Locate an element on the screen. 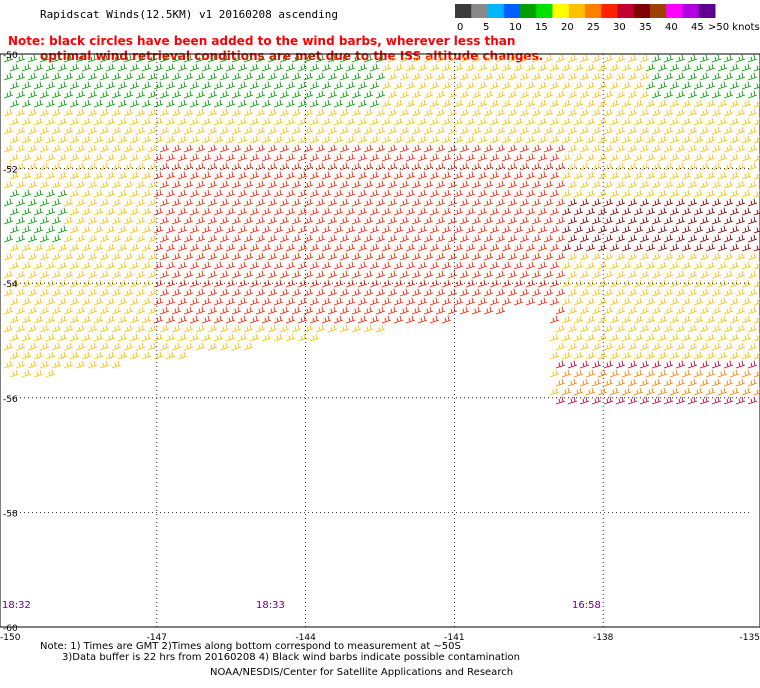 This screenshot has width=760, height=688. colorbar-labels: 0 5 10 15 20 25 30 35 40 45 >50 knots is located at coordinates (608, 27).